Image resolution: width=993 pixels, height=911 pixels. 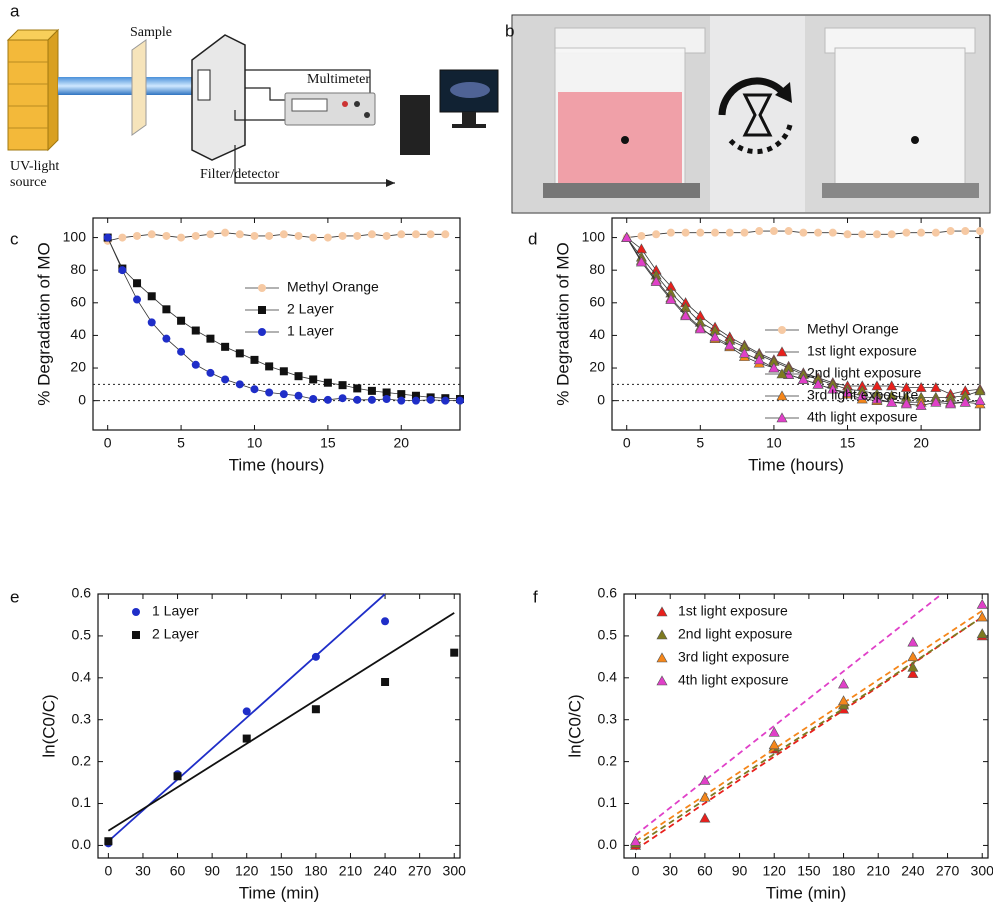 What do you see at coordinates (34, 166) in the screenshot?
I see `label: UV-light` at bounding box center [34, 166].